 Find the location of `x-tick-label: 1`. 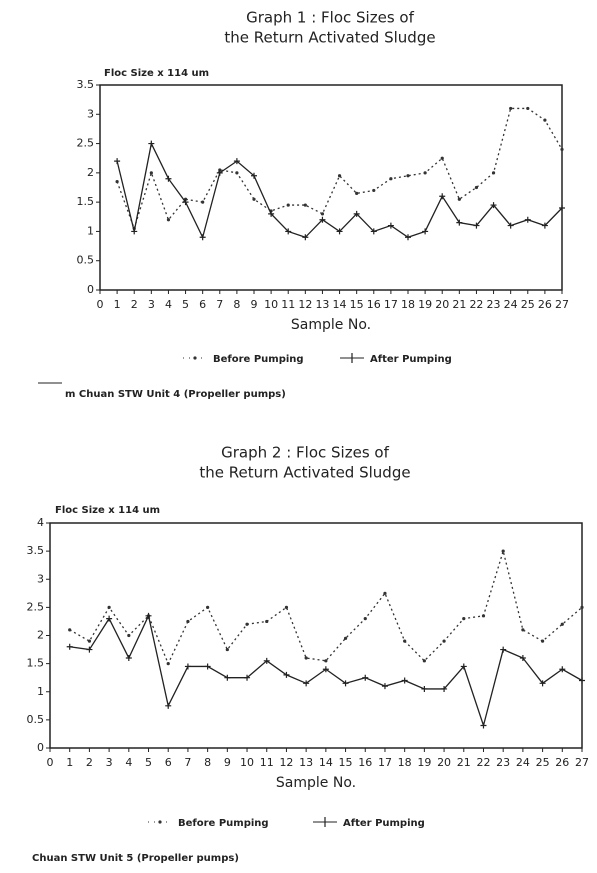

x-tick-label: 1 is located at coordinates (69, 762).